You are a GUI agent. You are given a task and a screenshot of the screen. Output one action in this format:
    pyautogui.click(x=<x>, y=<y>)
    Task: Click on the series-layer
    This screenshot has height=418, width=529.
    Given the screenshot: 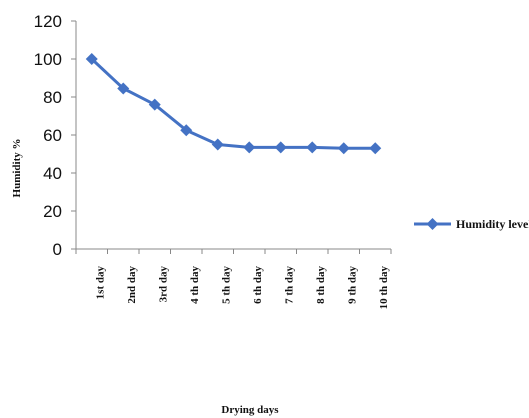 What is the action you would take?
    pyautogui.click(x=233, y=104)
    